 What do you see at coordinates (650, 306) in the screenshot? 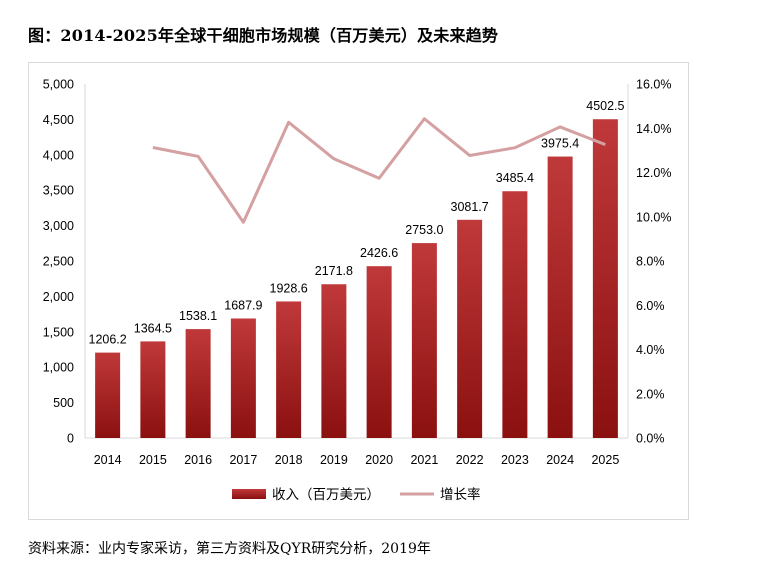
I see `right-tick-label: 6.0%` at bounding box center [650, 306].